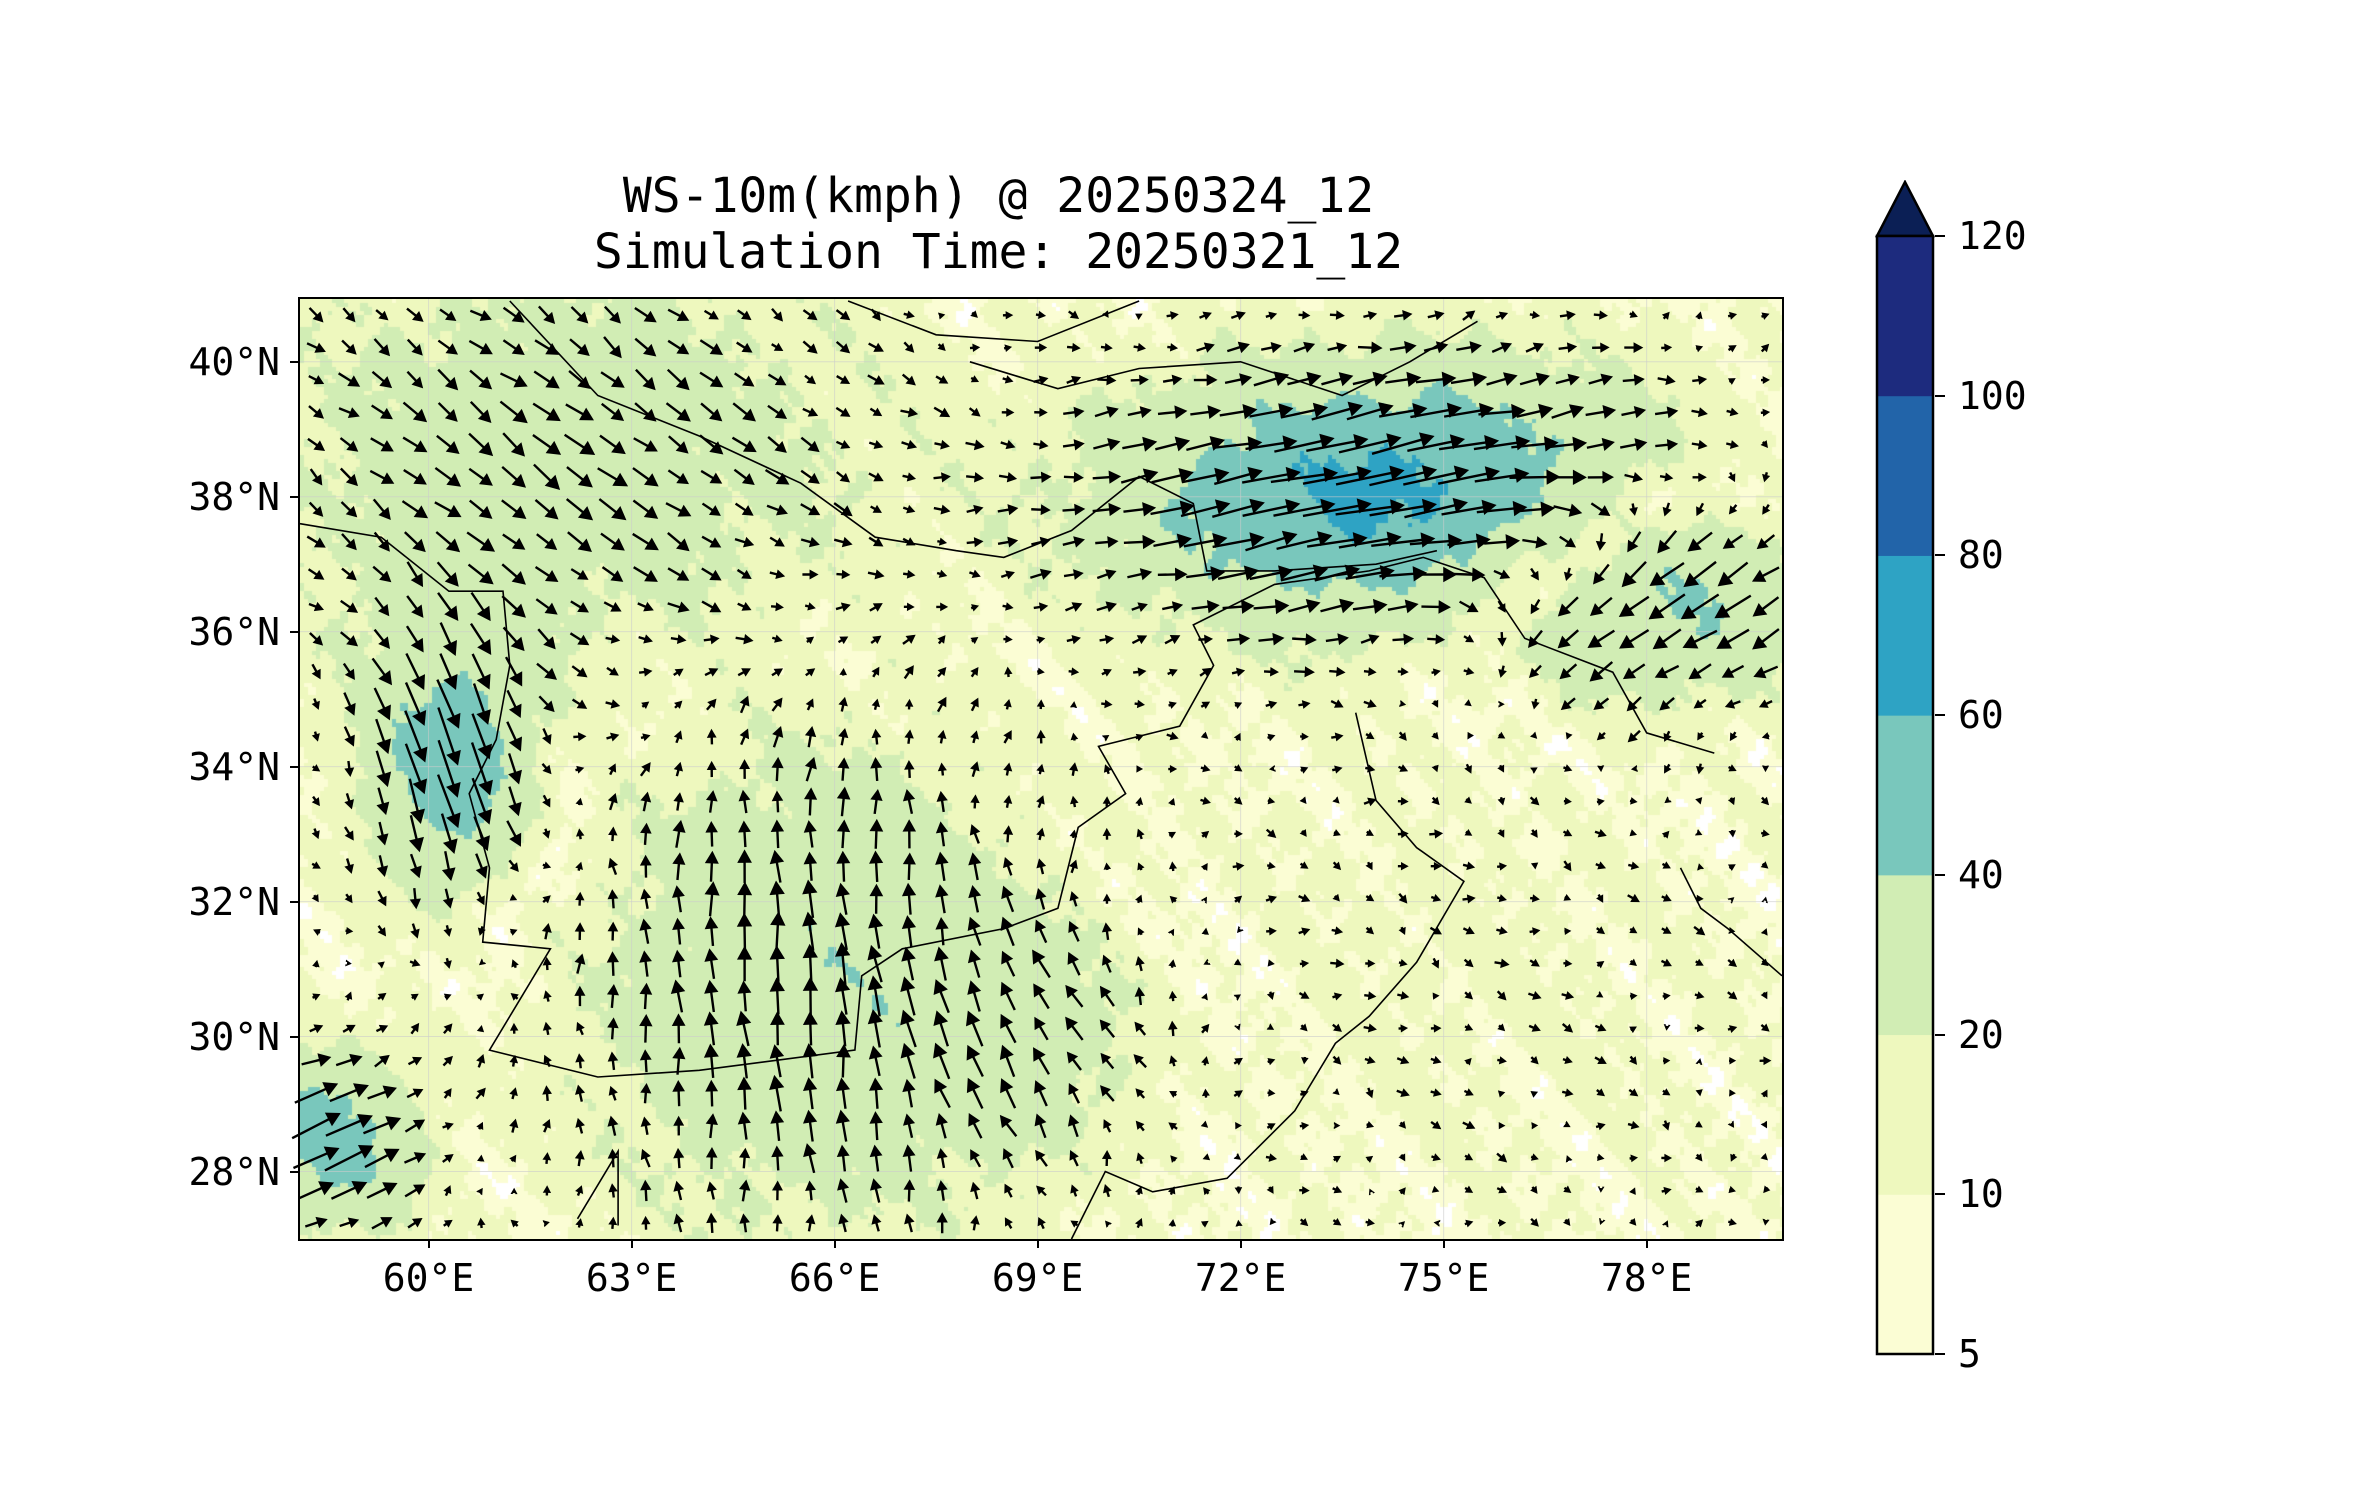  What do you see at coordinates (998, 196) in the screenshot?
I see `chart-title: WS-10m(kmph) @ 20250324_12` at bounding box center [998, 196].